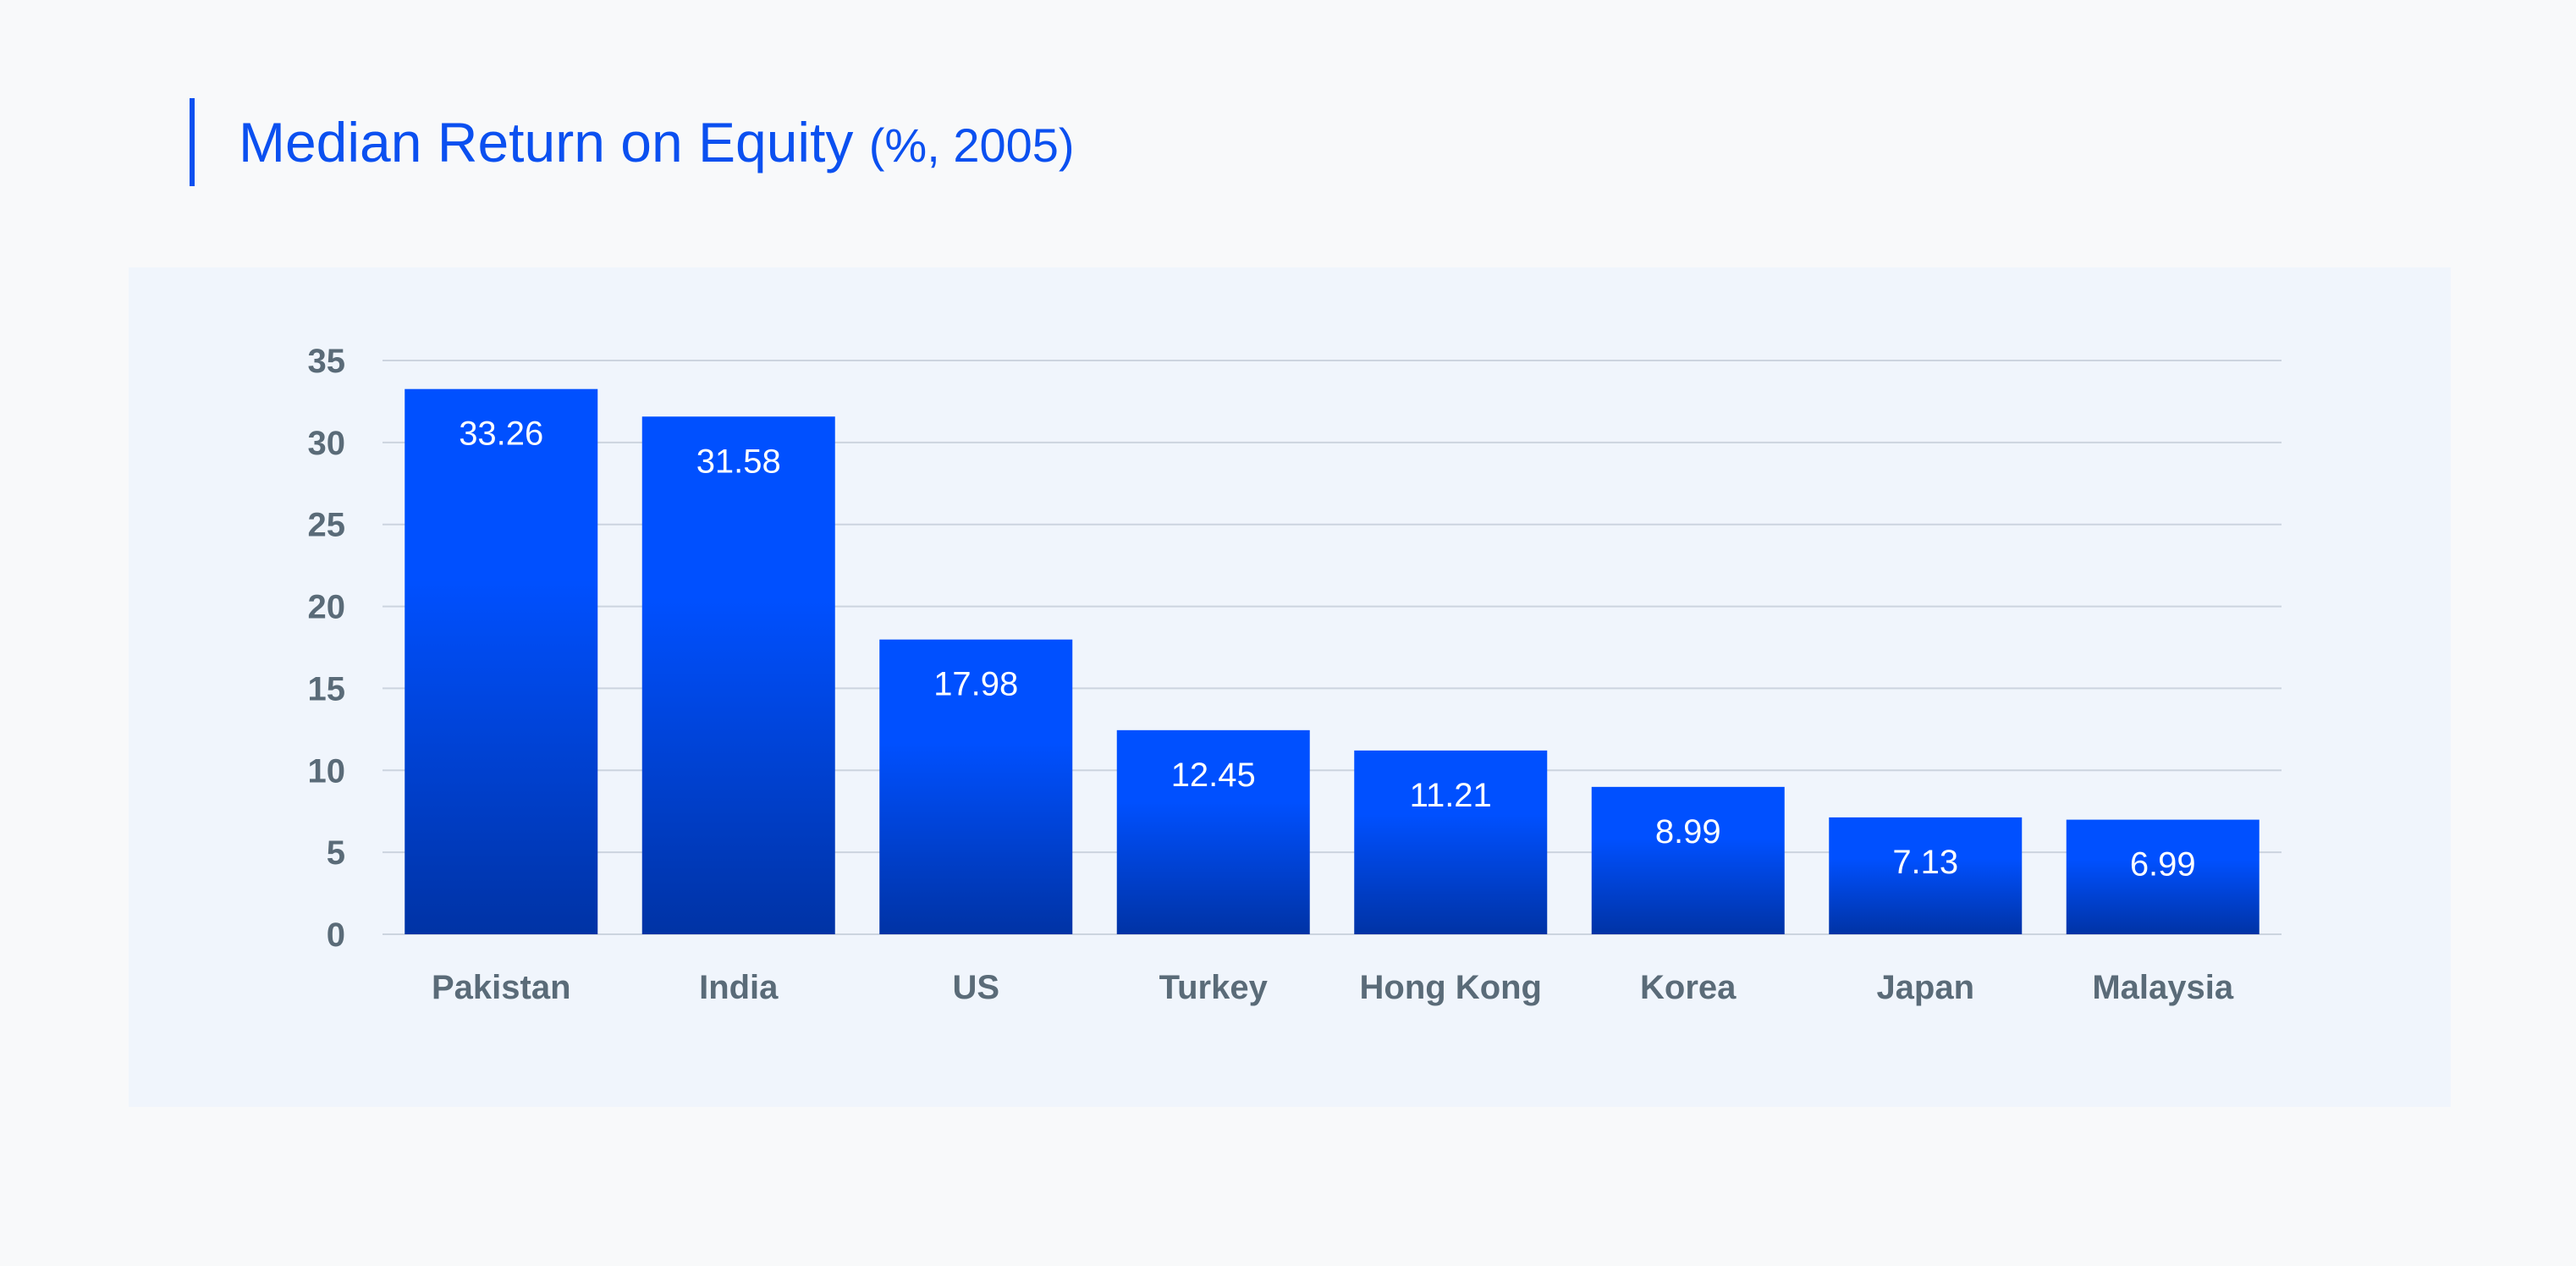 This screenshot has height=1266, width=2576. Describe the element at coordinates (192, 142) in the screenshot. I see `title-accent-bar` at that location.